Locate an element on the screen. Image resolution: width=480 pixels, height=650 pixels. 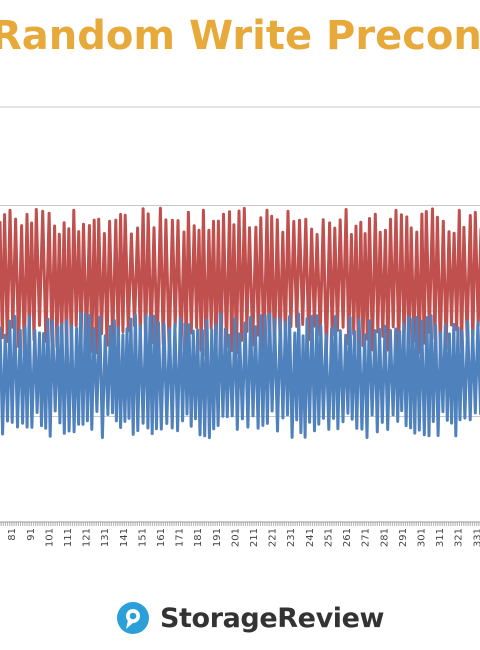
storagereview-logo-icon is located at coordinates (133, 618).